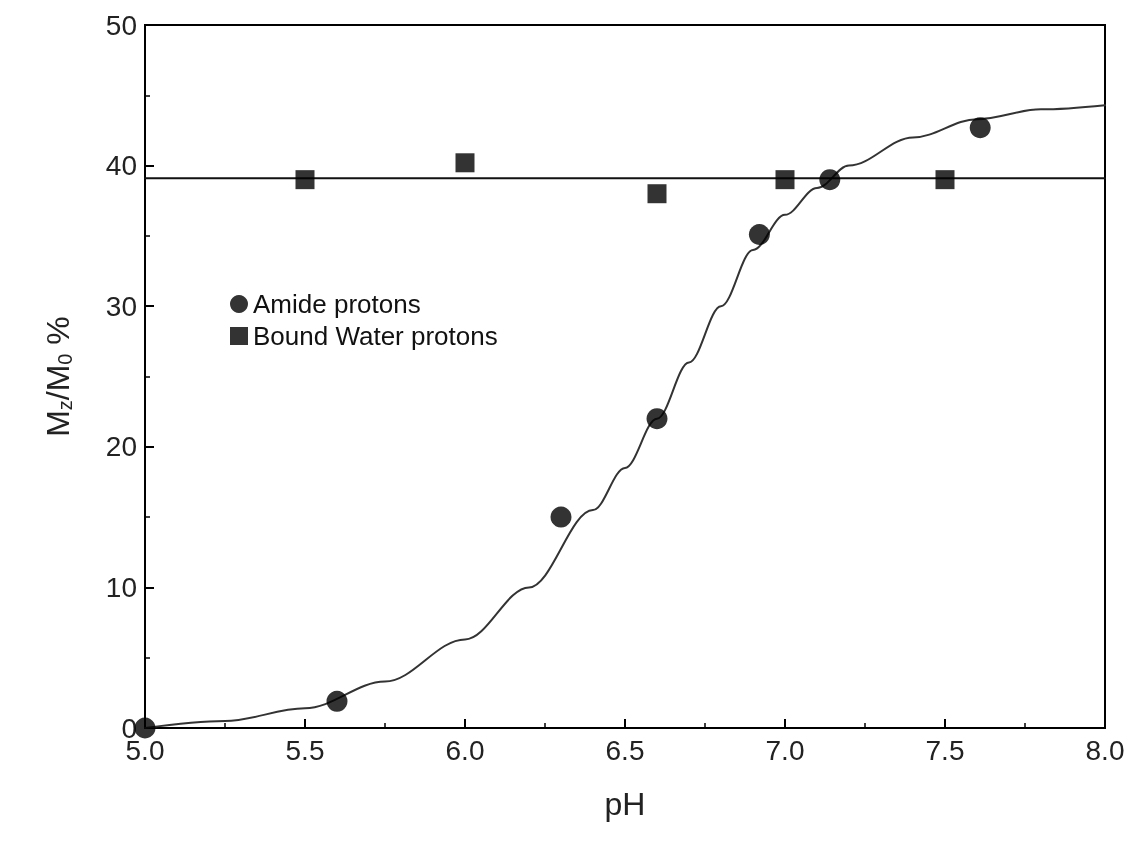  What do you see at coordinates (121, 587) in the screenshot?
I see `y-tick-label: 10` at bounding box center [121, 587].